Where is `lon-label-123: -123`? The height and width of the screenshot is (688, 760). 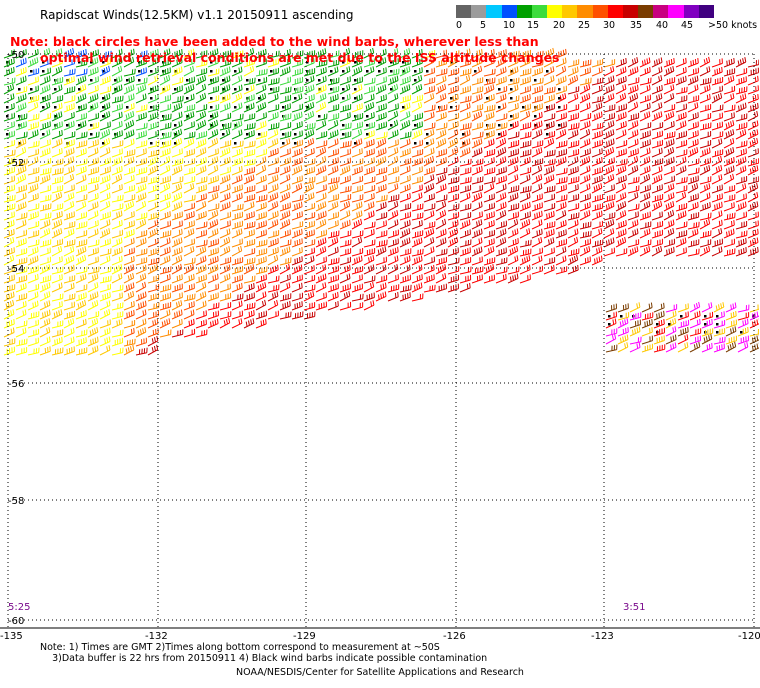 lon-label-123: -123 is located at coordinates (602, 636).